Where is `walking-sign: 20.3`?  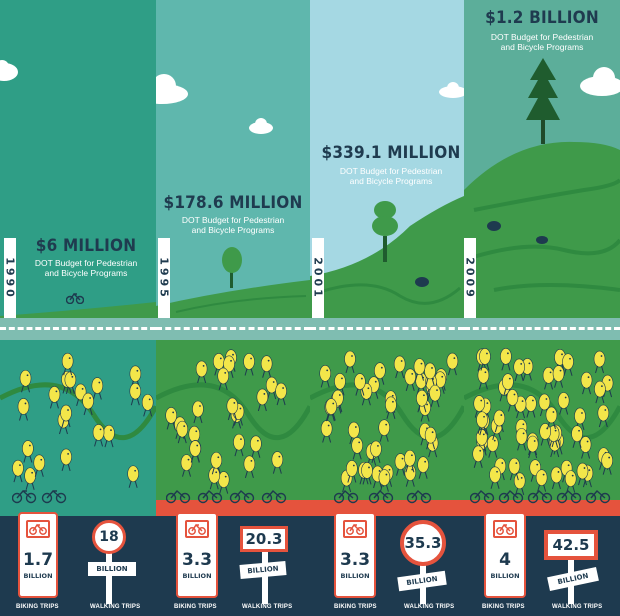 walking-sign: 20.3 is located at coordinates (264, 539).